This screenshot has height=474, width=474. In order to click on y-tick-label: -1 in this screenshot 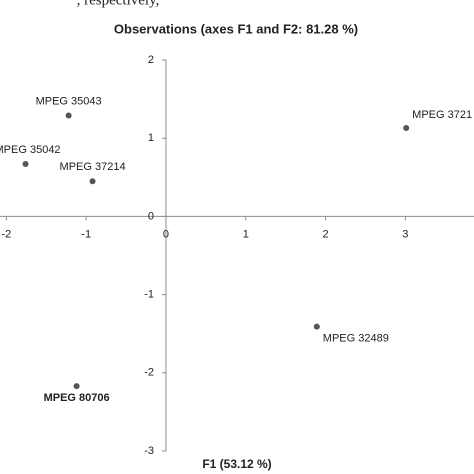, I will do `click(149, 295)`.